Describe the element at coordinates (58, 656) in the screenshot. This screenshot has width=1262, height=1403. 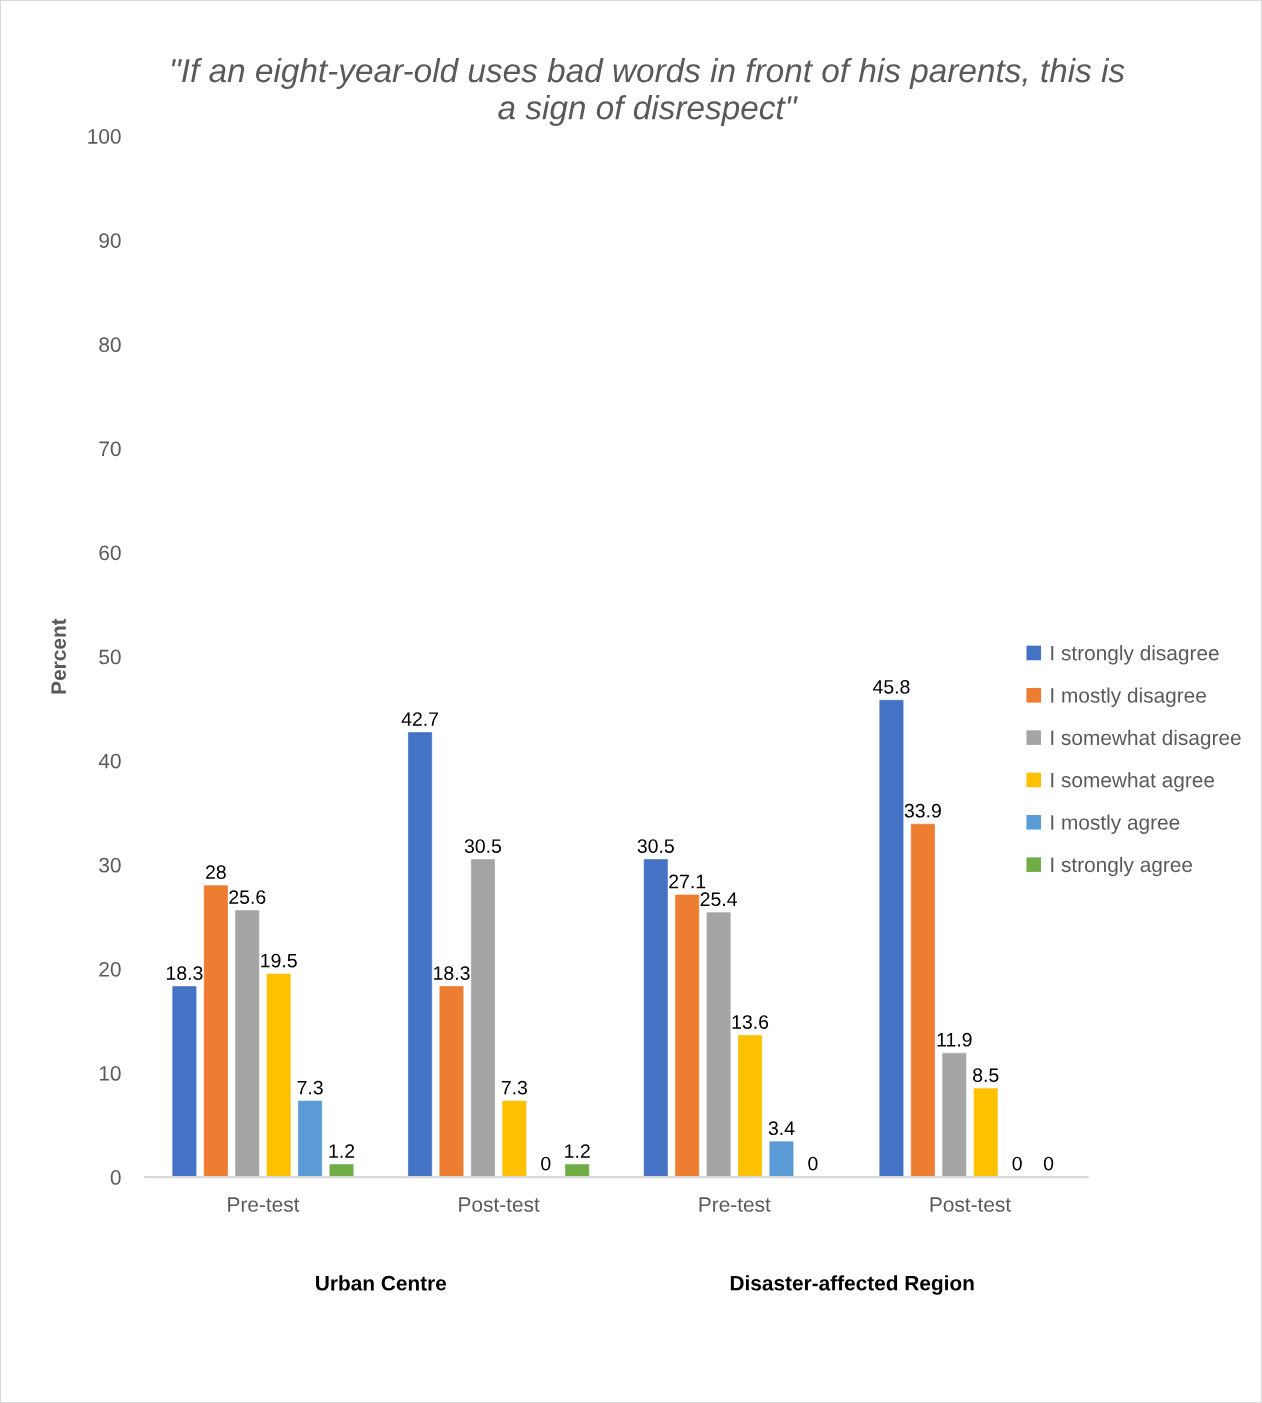
I see `y-axis-title: Percent` at that location.